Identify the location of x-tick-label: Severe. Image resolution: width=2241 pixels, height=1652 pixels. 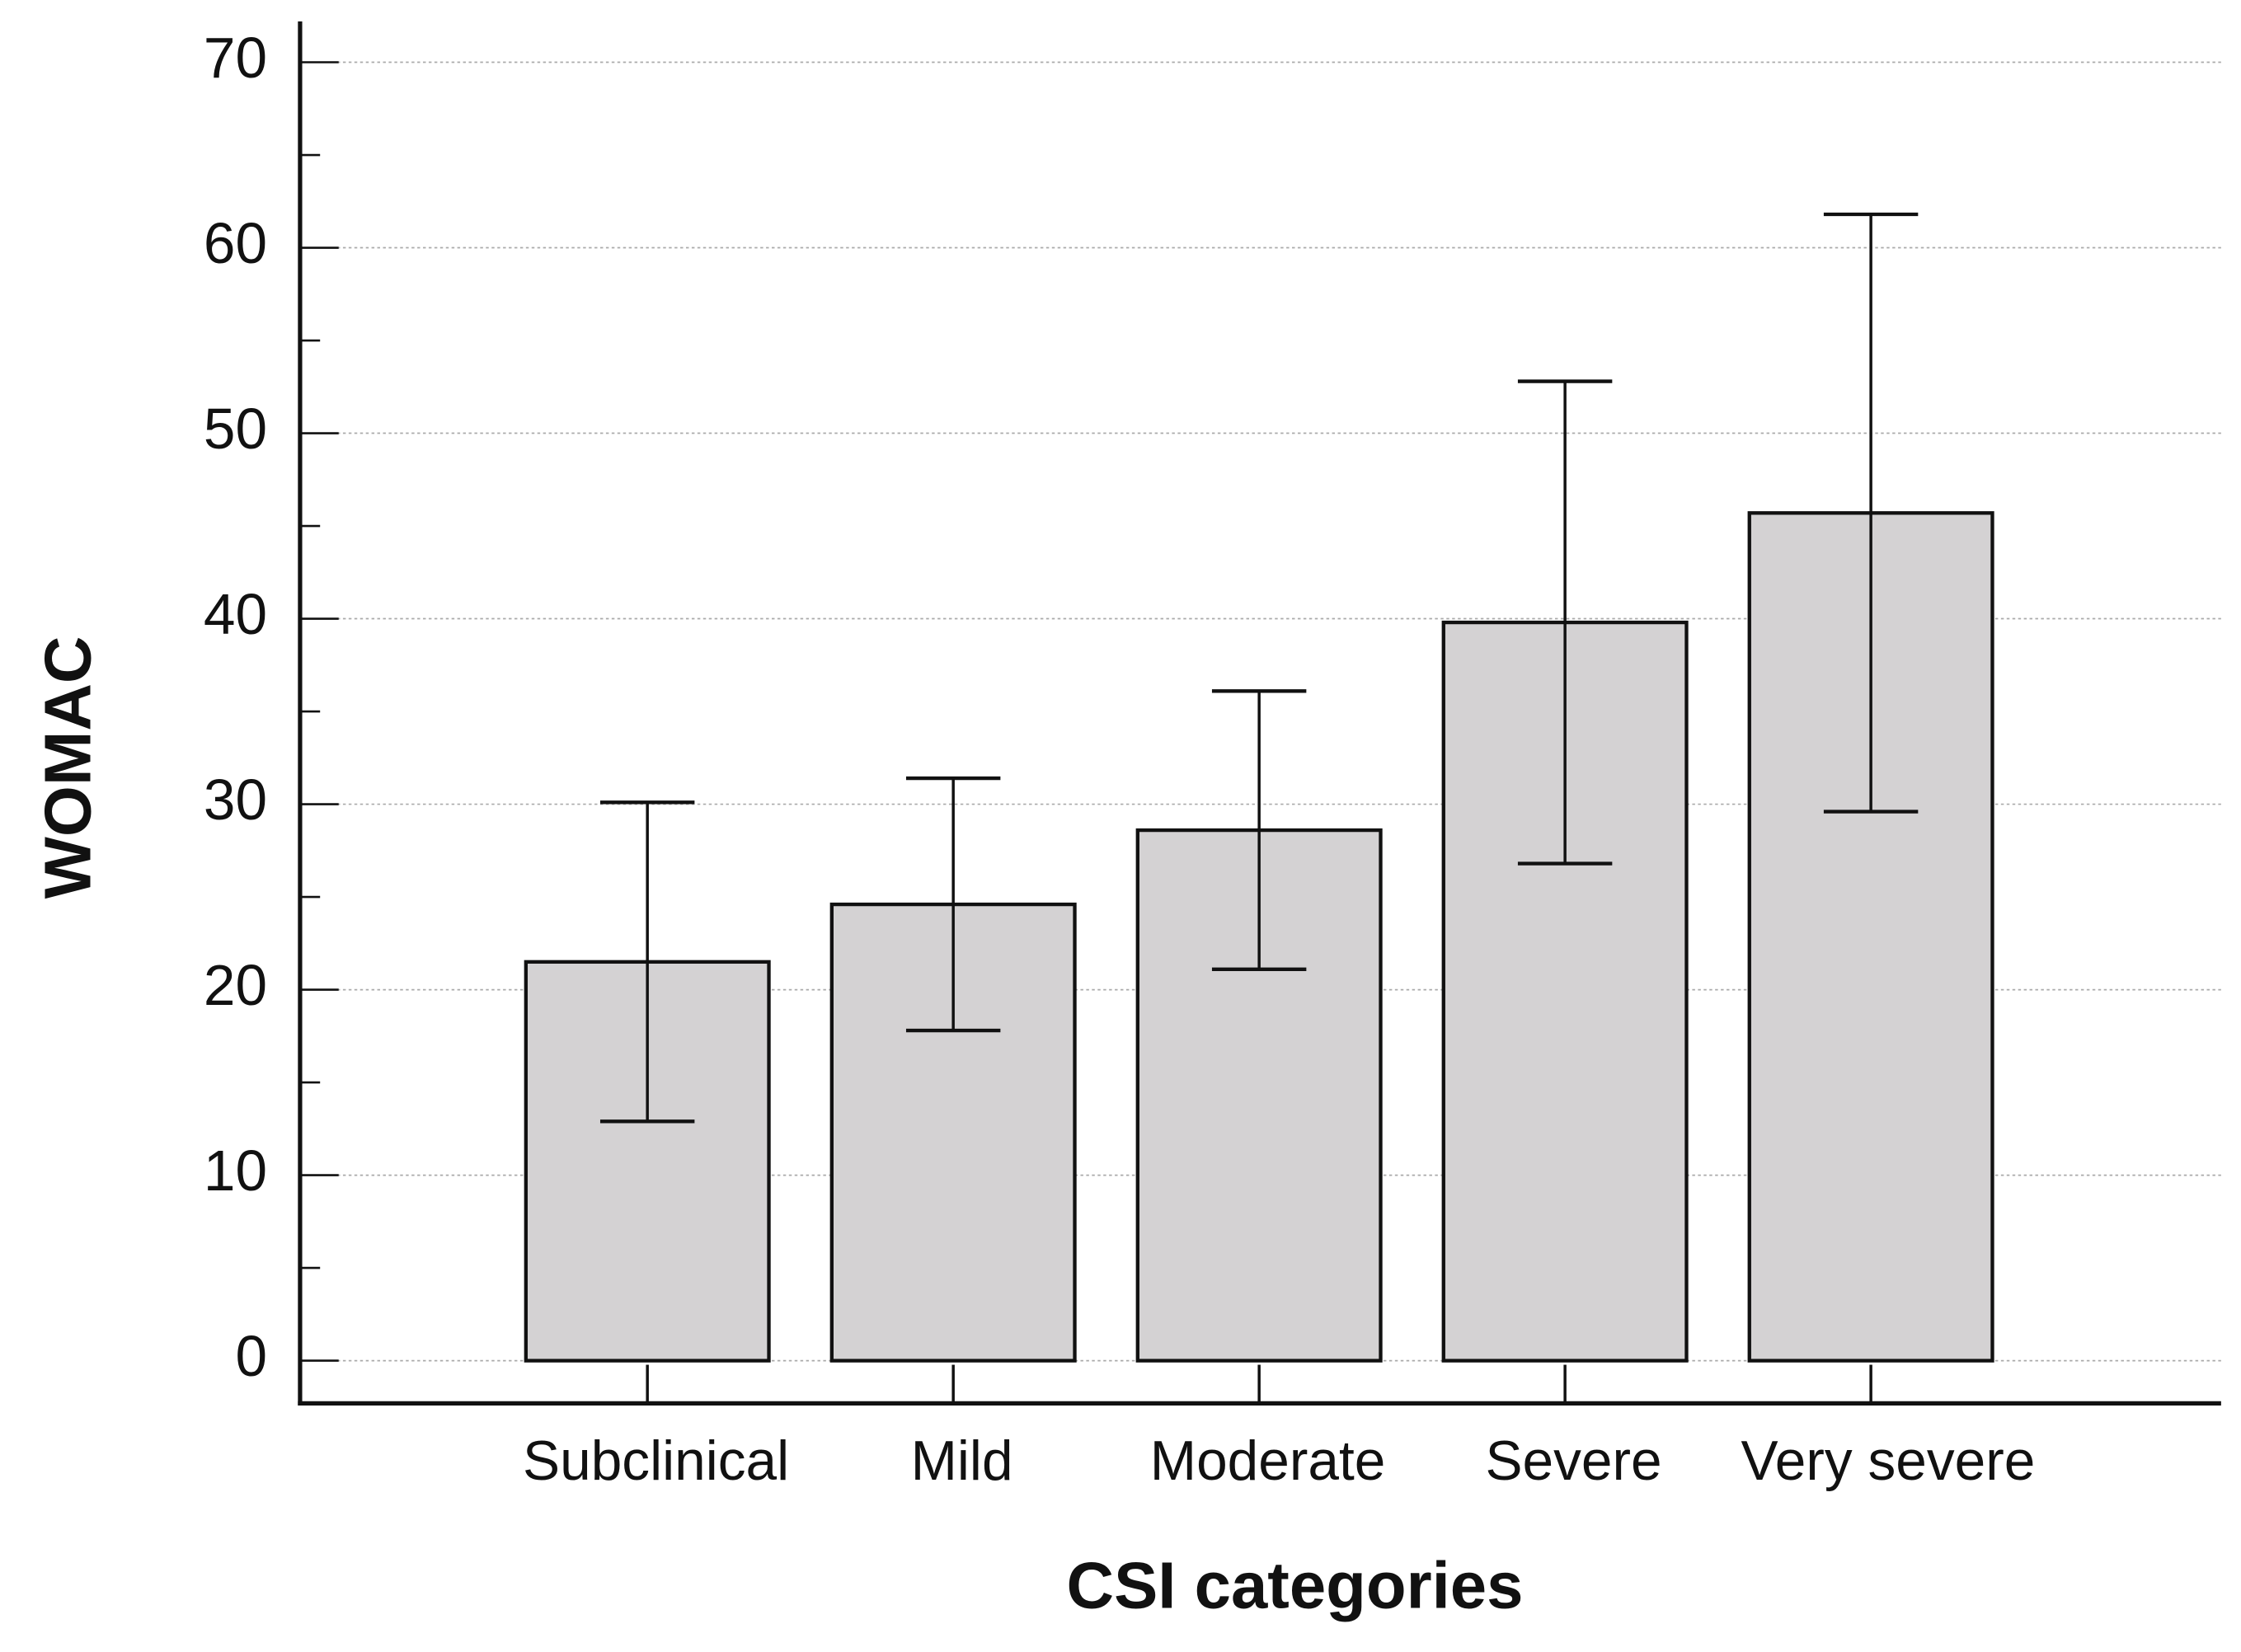
(1573, 1461).